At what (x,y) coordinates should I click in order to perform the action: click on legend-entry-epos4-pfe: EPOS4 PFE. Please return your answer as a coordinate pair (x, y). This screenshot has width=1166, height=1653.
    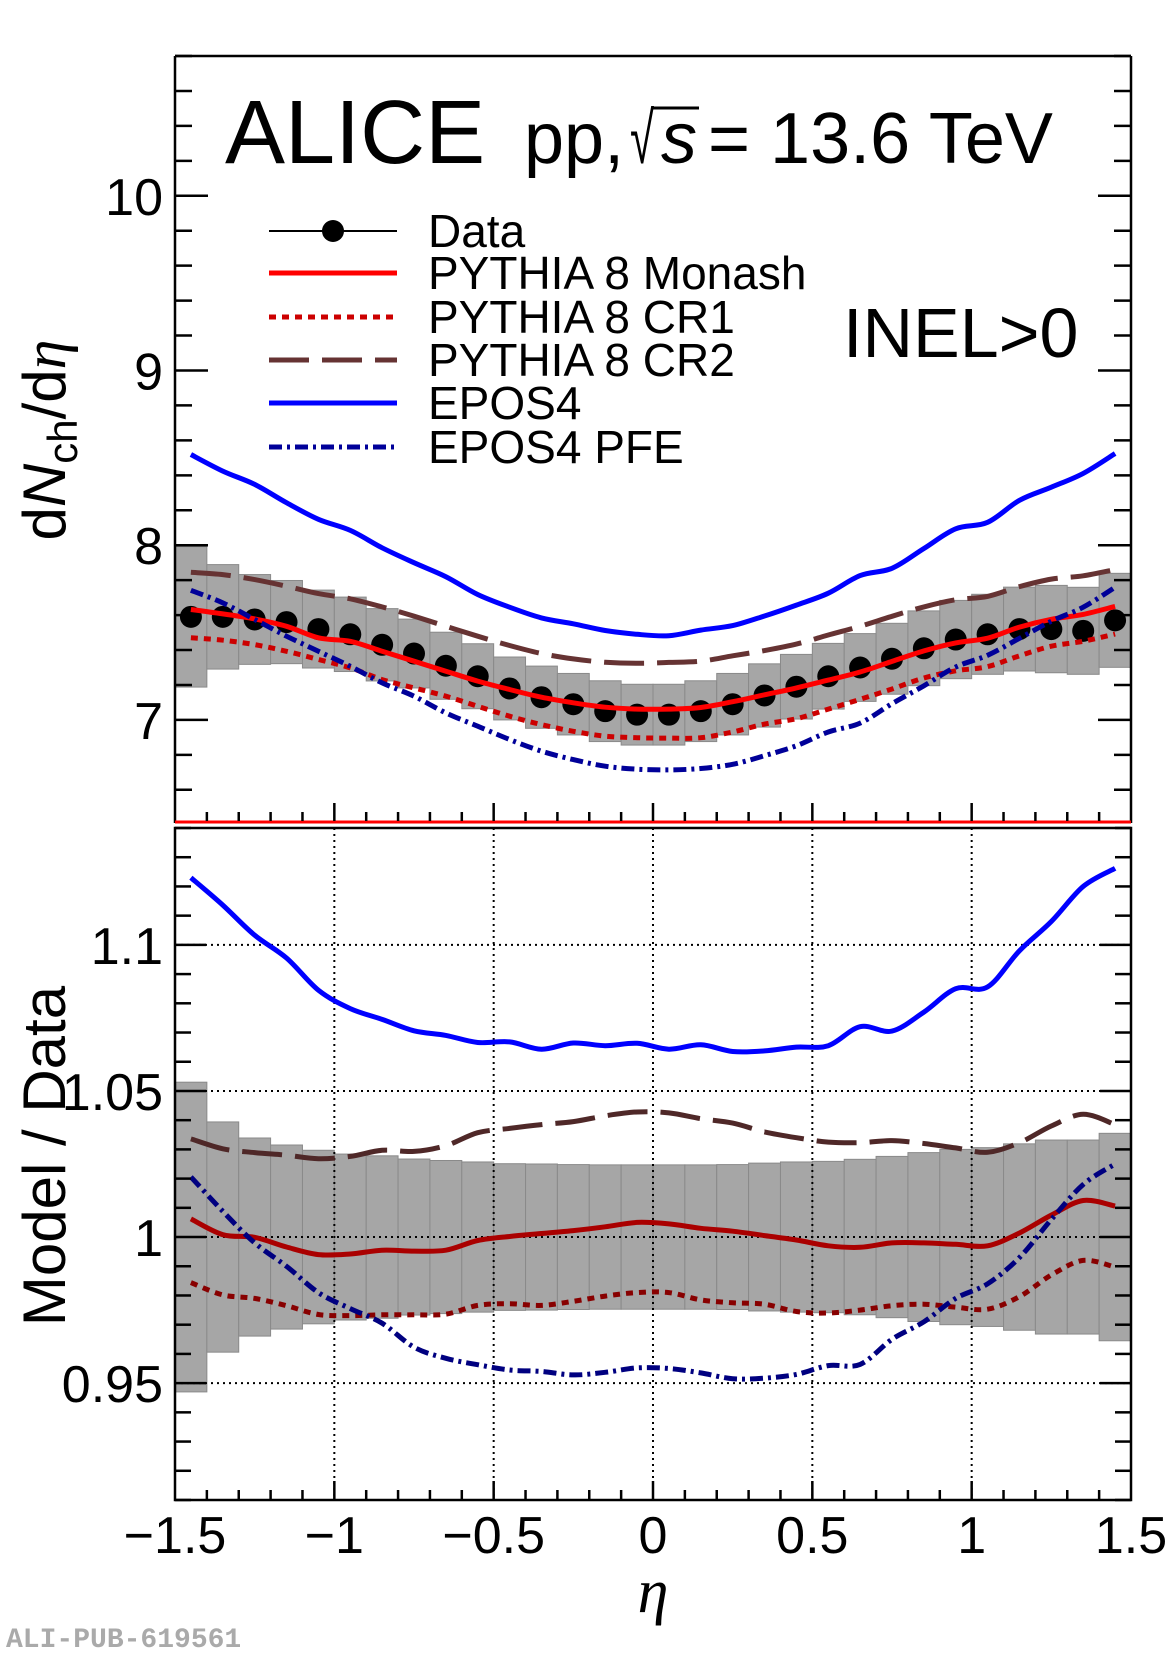
    Looking at the image, I should click on (476, 447).